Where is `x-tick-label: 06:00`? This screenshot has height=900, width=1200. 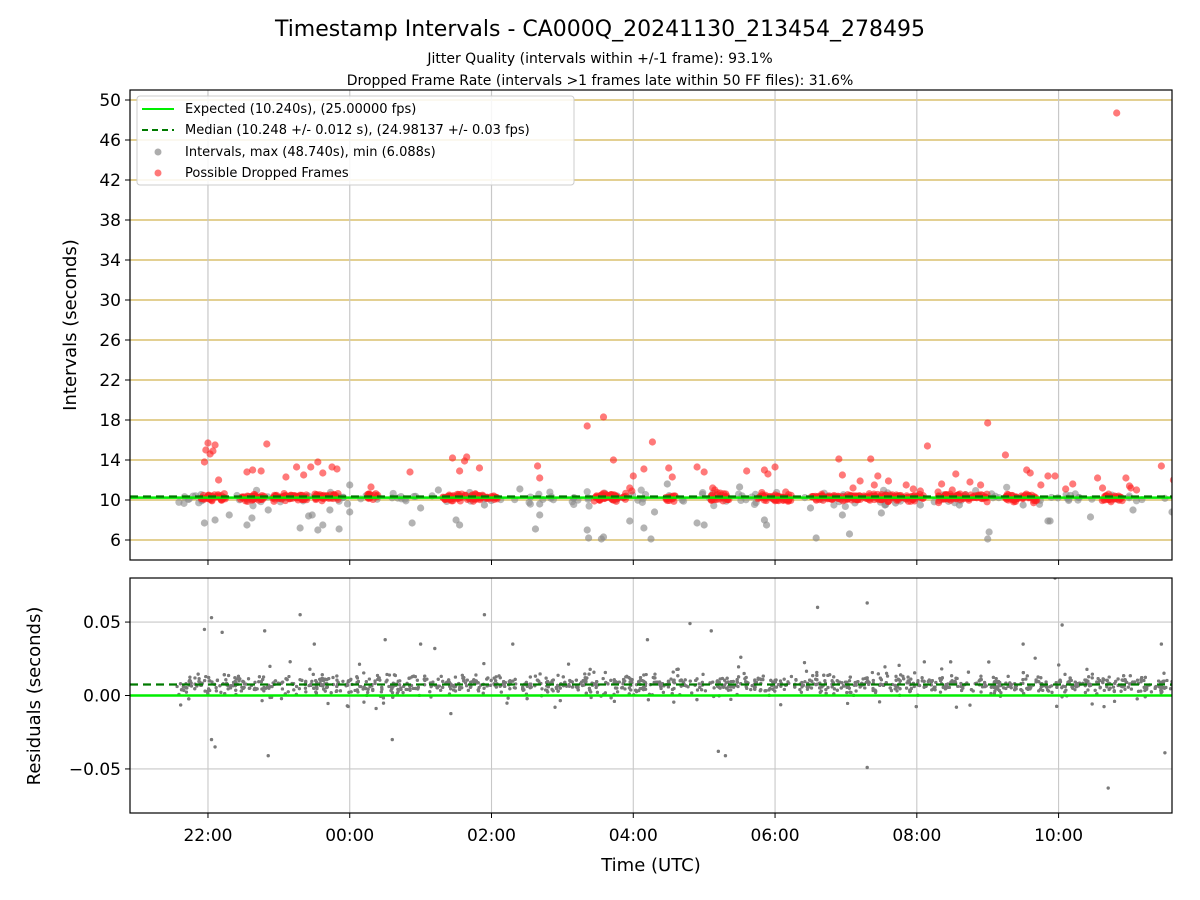 x-tick-label: 06:00 is located at coordinates (775, 836).